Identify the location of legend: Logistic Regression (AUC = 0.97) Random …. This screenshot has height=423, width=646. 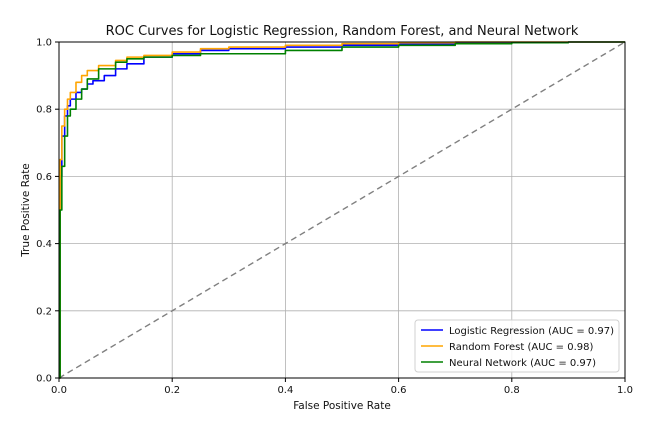
(517, 346).